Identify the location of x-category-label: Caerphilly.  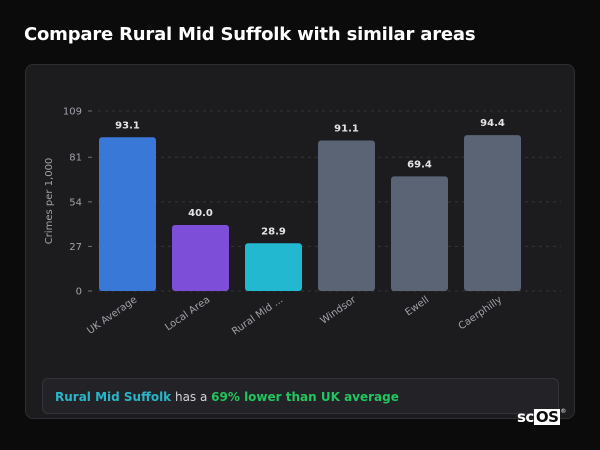
(481, 313).